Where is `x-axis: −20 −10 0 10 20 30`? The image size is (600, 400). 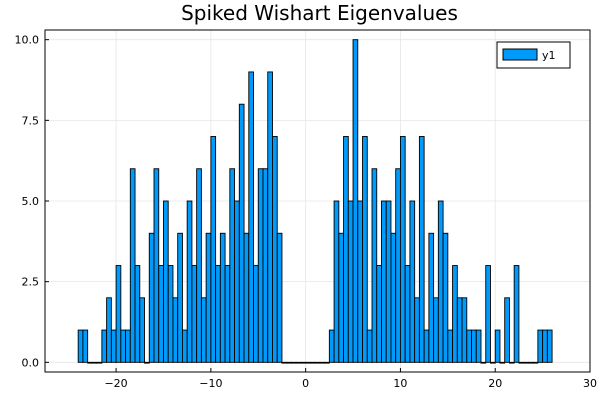
x-axis: −20 −10 0 10 20 30 is located at coordinates (350, 379).